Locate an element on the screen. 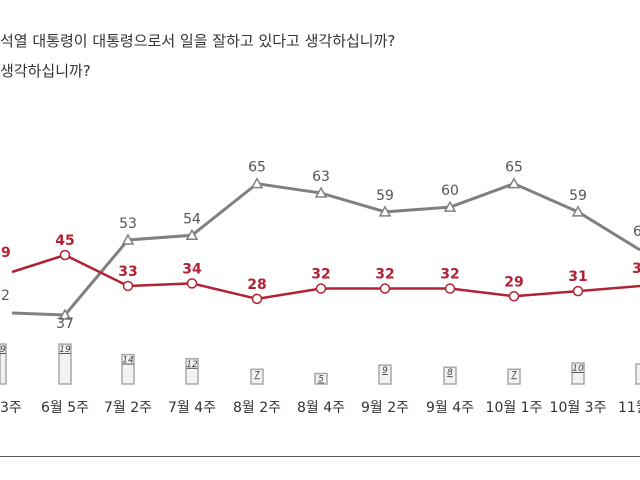 This screenshot has width=640, height=480. x-axis-tick-label: 8월 2주 is located at coordinates (257, 408).